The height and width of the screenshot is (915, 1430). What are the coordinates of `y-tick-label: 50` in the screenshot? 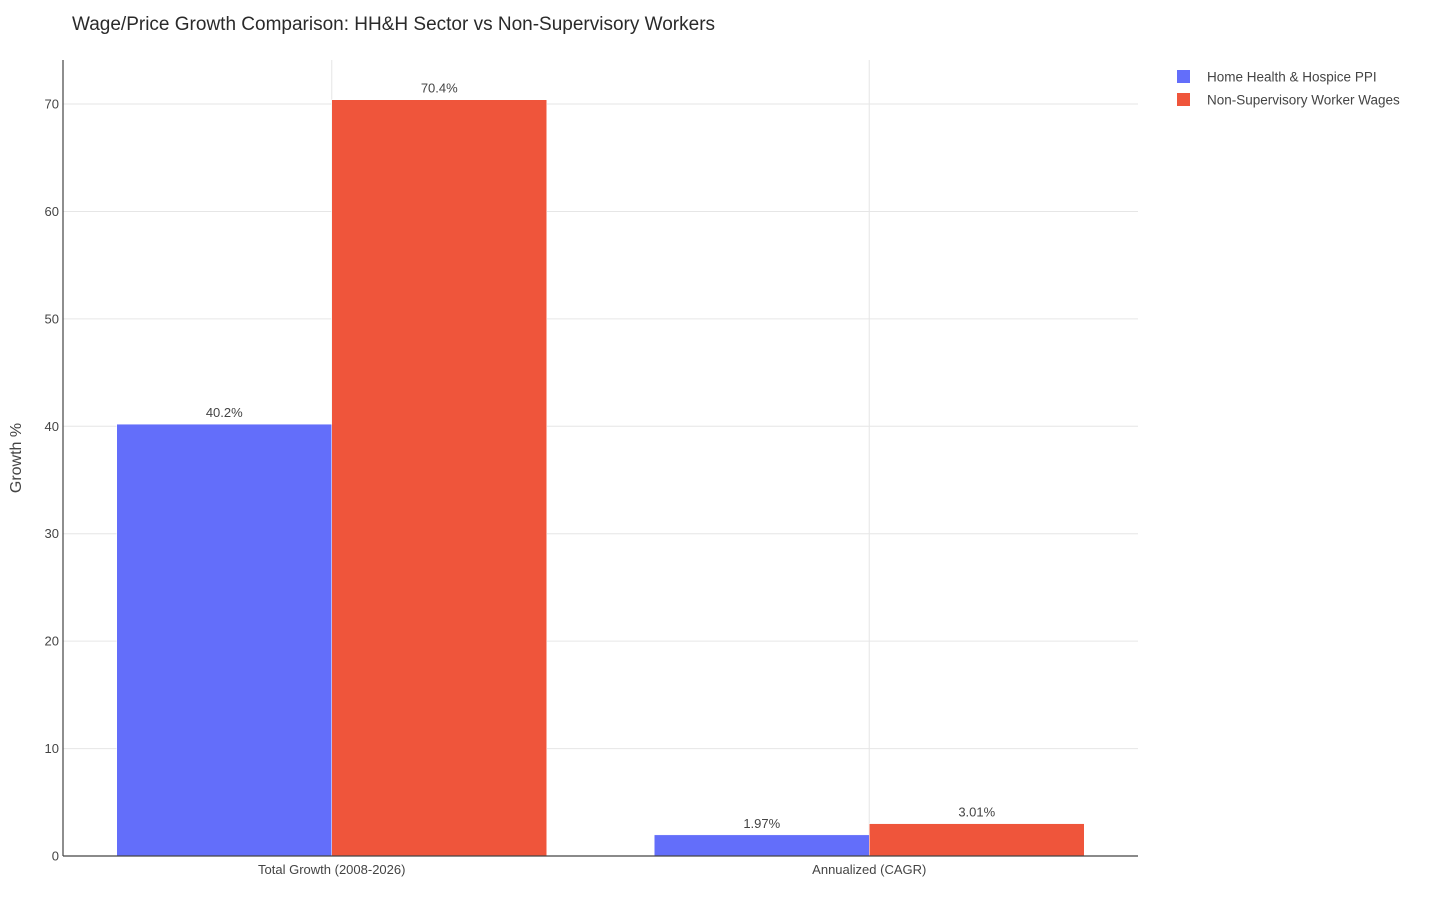 It's located at (52, 318).